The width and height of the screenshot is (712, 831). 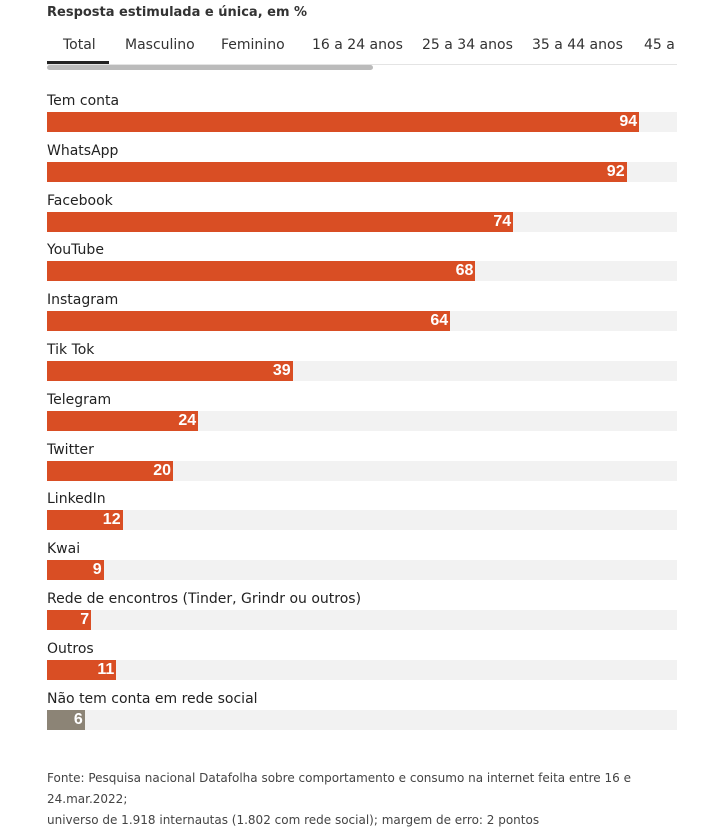 I want to click on bar: 68, so click(x=261, y=271).